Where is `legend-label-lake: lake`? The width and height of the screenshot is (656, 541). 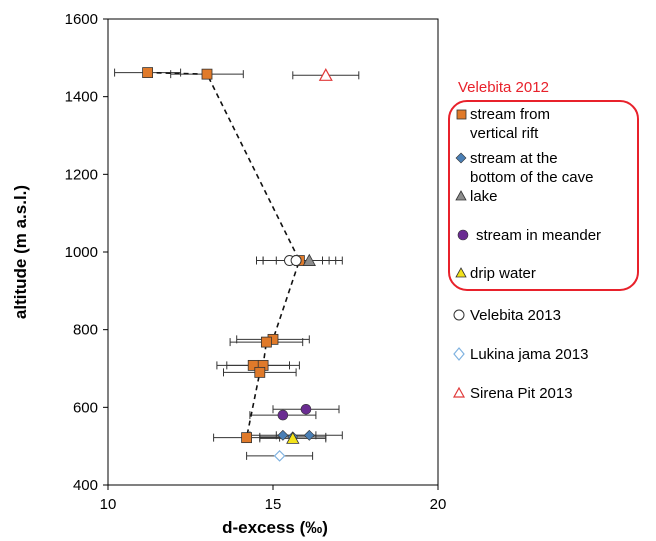 legend-label-lake: lake is located at coordinates (484, 196).